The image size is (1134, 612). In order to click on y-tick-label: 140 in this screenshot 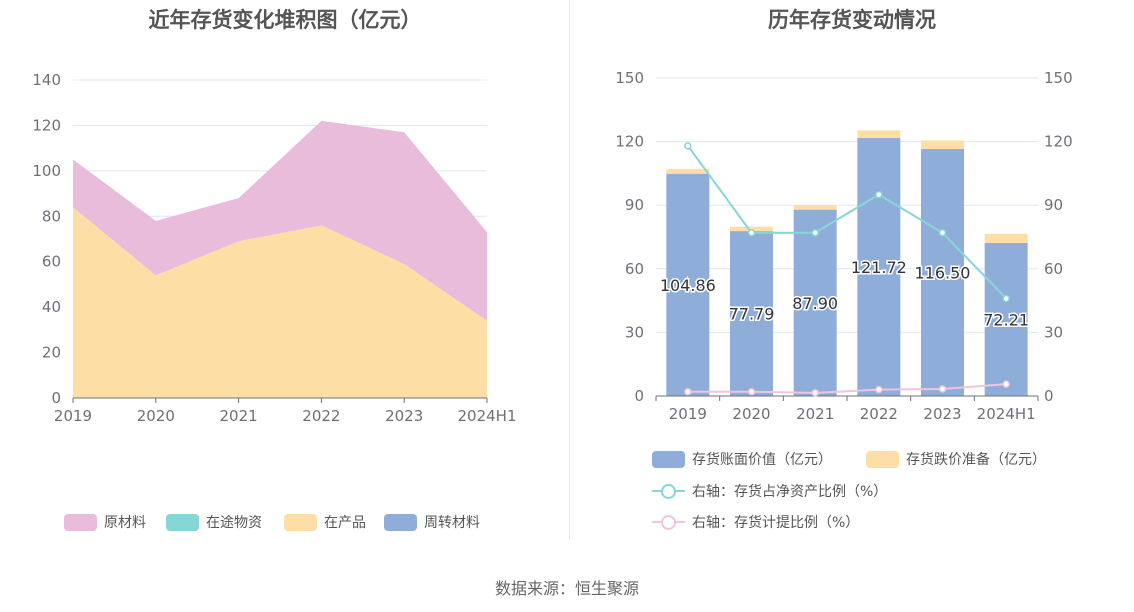, I will do `click(46, 80)`.